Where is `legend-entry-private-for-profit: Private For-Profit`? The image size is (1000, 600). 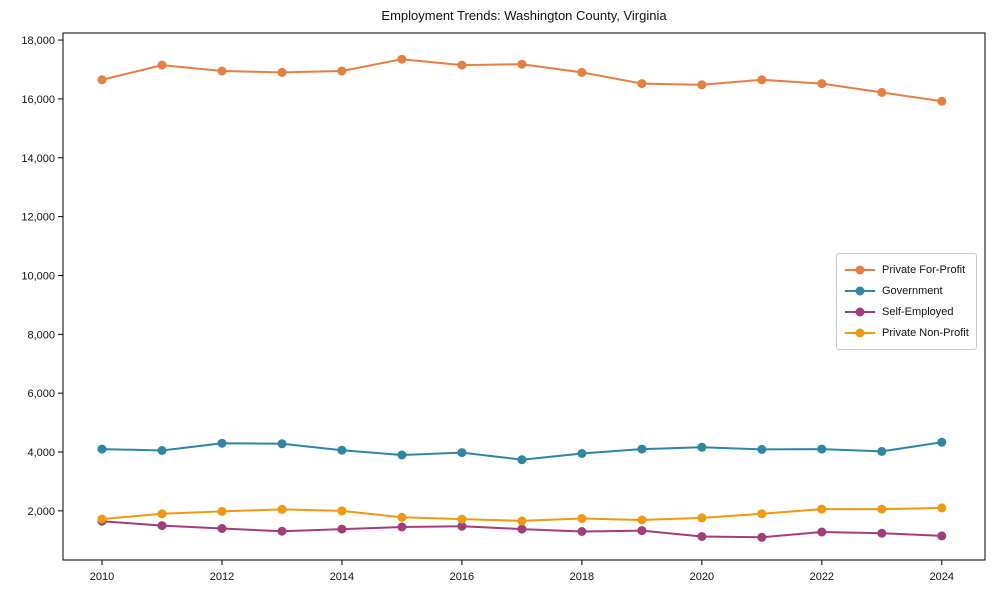 legend-entry-private-for-profit: Private For-Profit is located at coordinates (906, 269).